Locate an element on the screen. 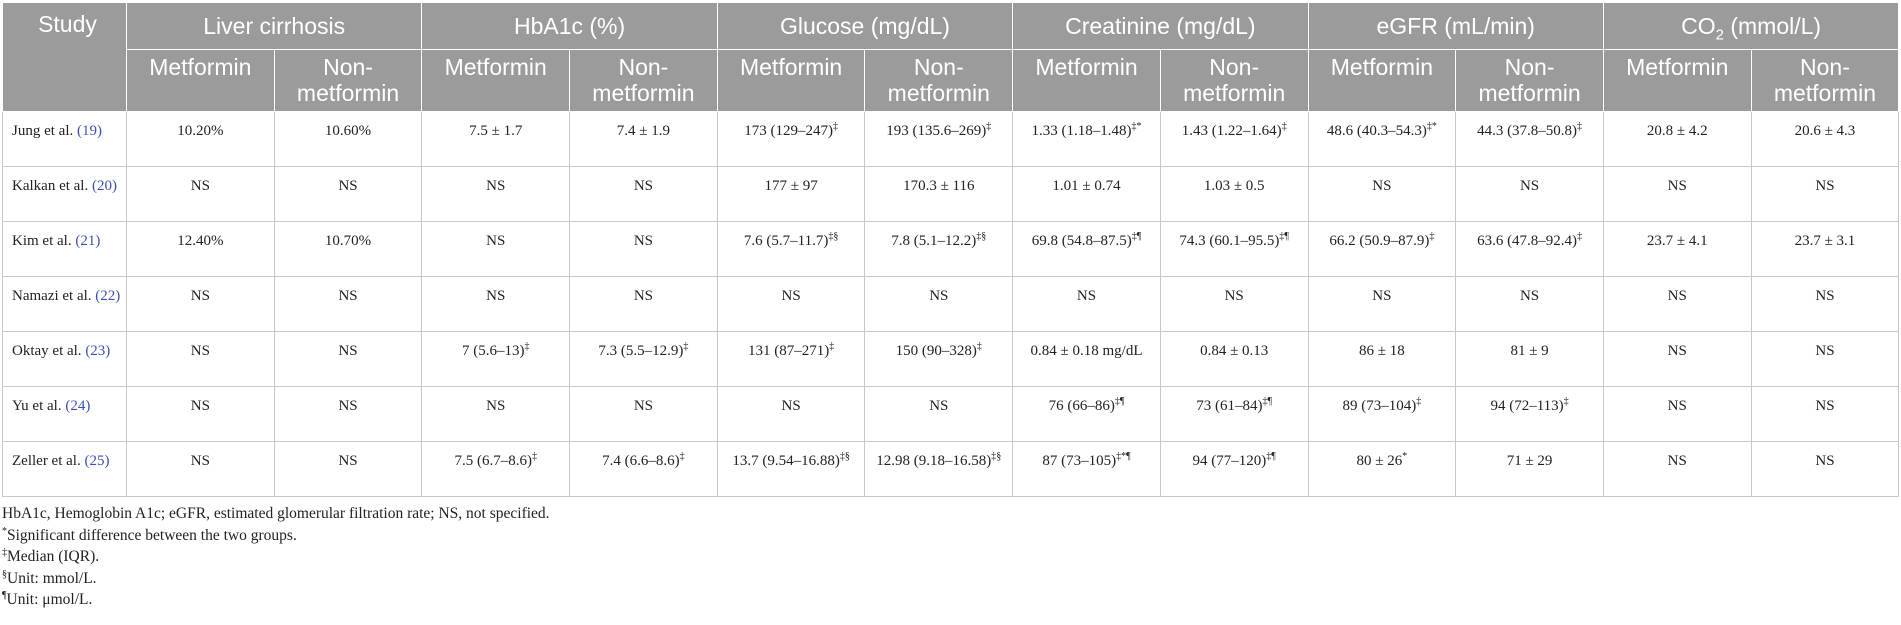  study-cell: Kalkan et al. (20) is located at coordinates (64, 194).